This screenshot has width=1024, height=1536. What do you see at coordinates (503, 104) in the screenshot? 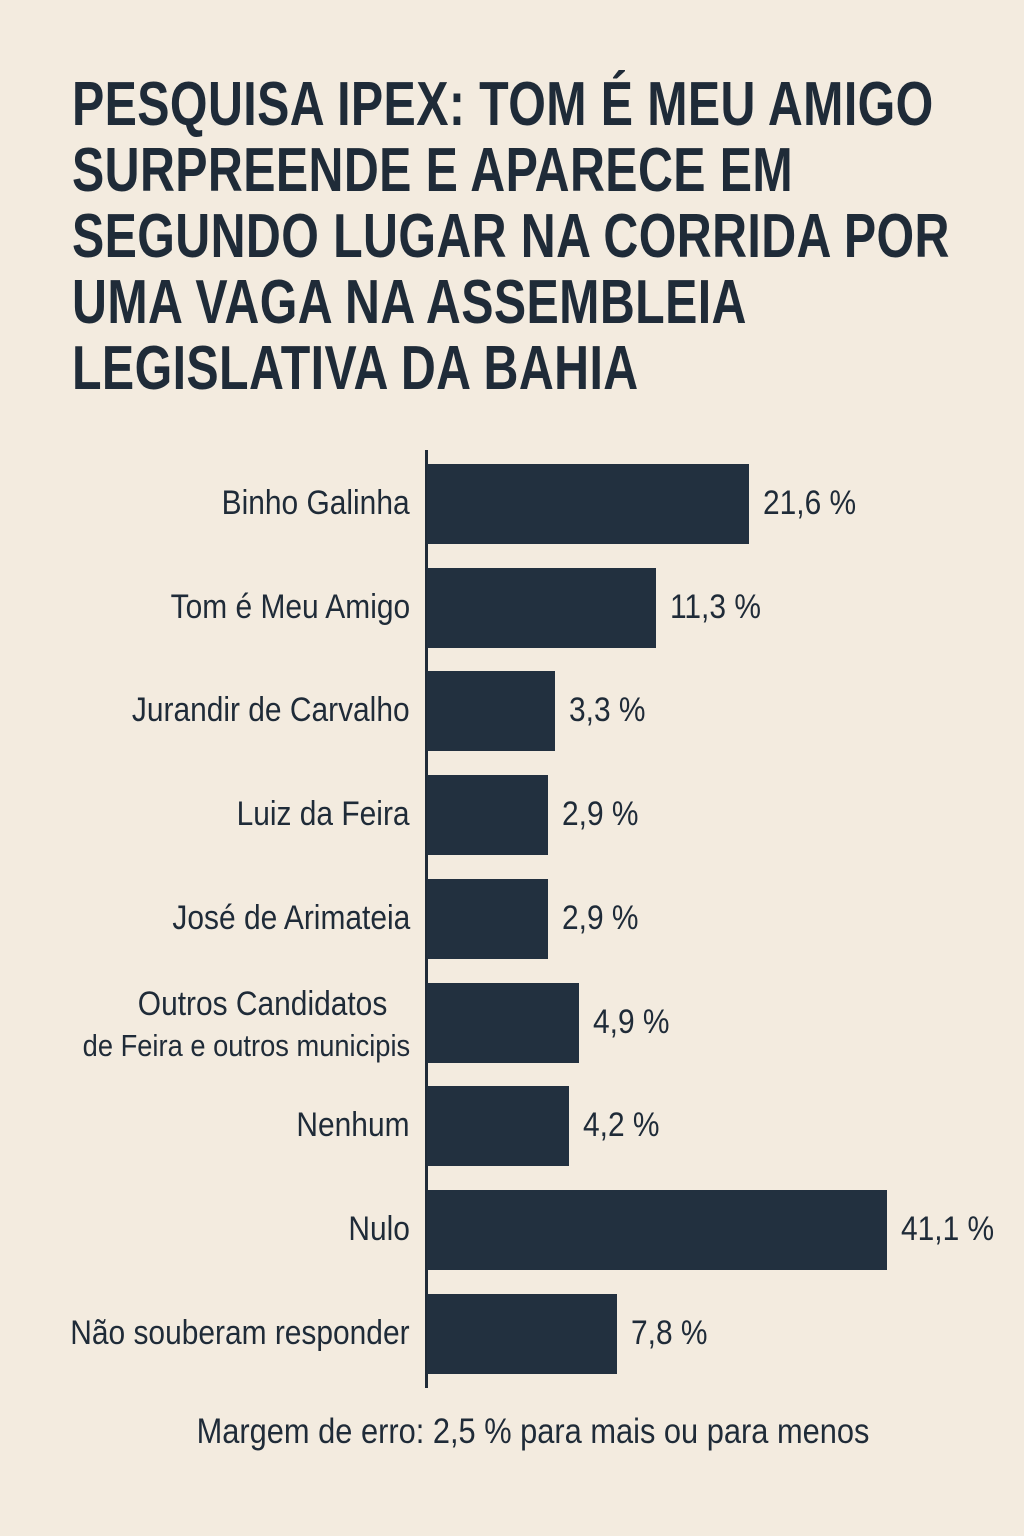
I see `title-line: PESQUISA IPEX: TOM É MEU AMIGO` at bounding box center [503, 104].